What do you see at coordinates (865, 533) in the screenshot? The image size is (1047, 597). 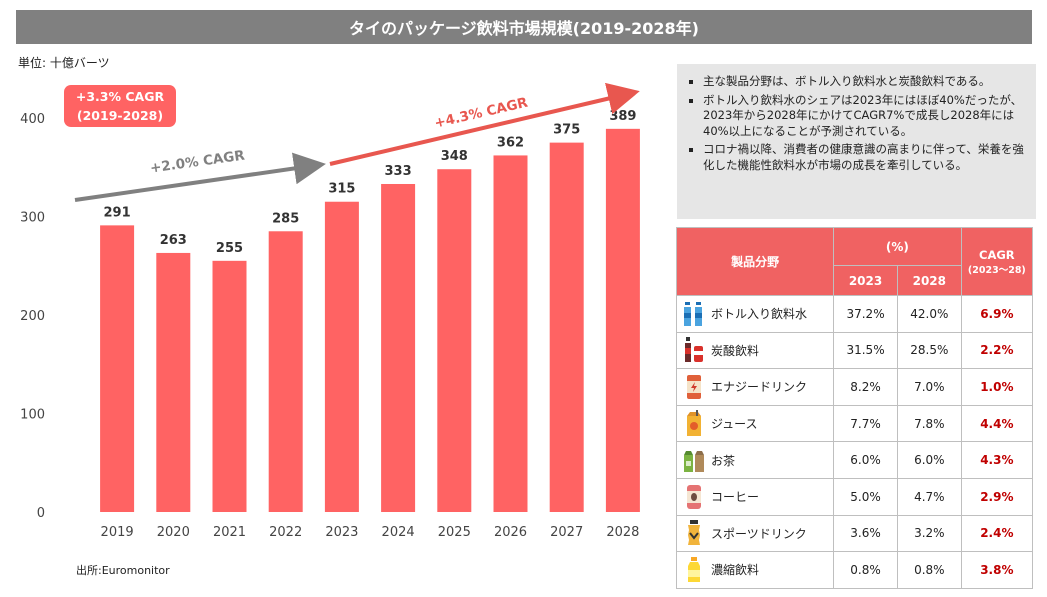 I see `share-2023: 3.6%` at bounding box center [865, 533].